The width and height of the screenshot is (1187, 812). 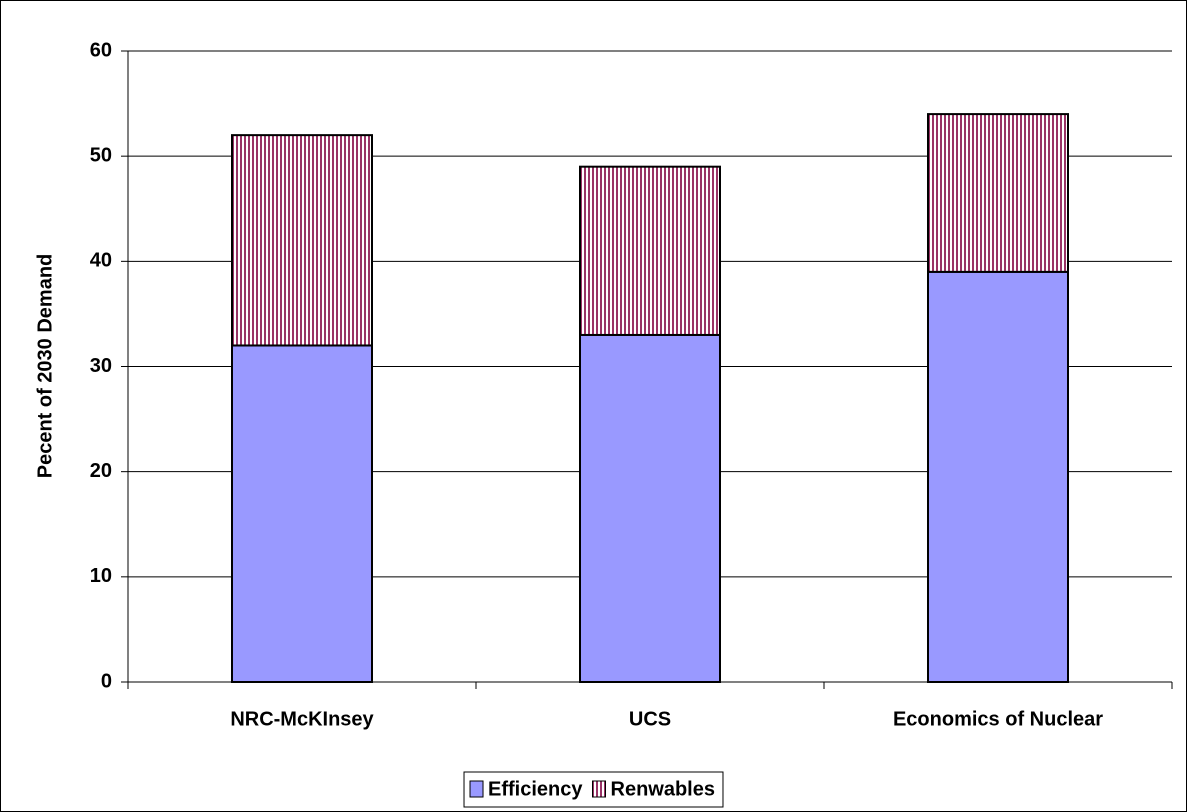 I want to click on y-tick-label: 10, so click(x=101, y=576).